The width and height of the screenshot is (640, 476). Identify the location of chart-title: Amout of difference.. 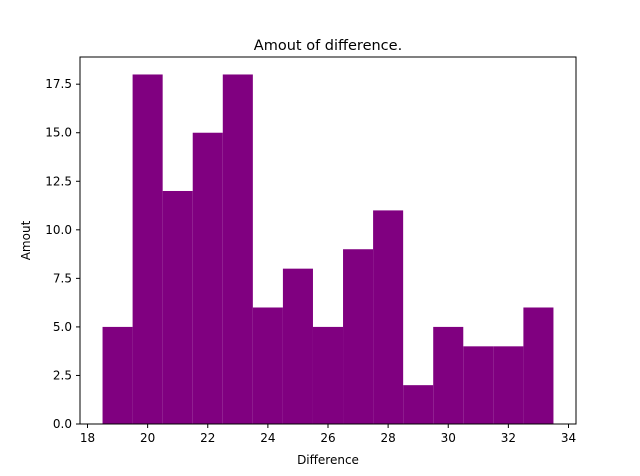
(328, 46).